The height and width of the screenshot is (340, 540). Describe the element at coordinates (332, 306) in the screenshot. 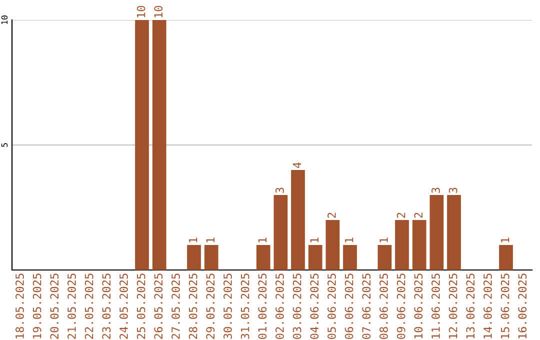

I see `x-tick-label: 05.06.2025` at that location.